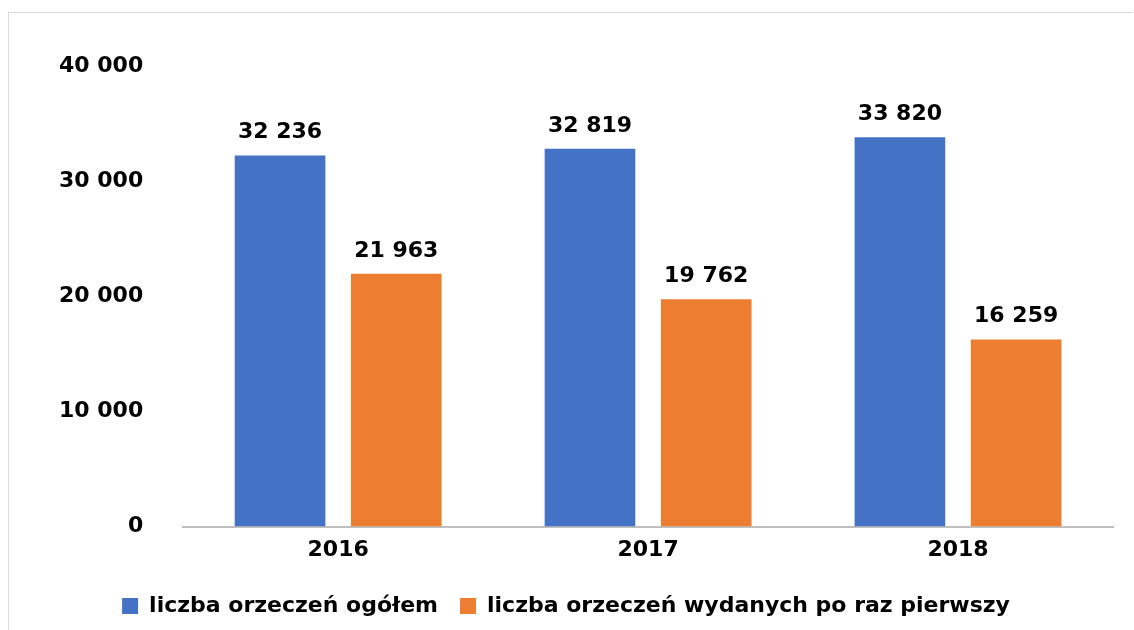  What do you see at coordinates (280, 131) in the screenshot?
I see `data-label: 32 236` at bounding box center [280, 131].